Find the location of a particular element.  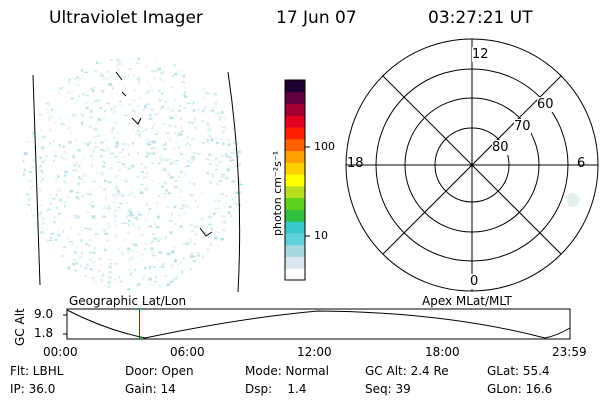

status-gain: Gain: 14 is located at coordinates (150, 389).